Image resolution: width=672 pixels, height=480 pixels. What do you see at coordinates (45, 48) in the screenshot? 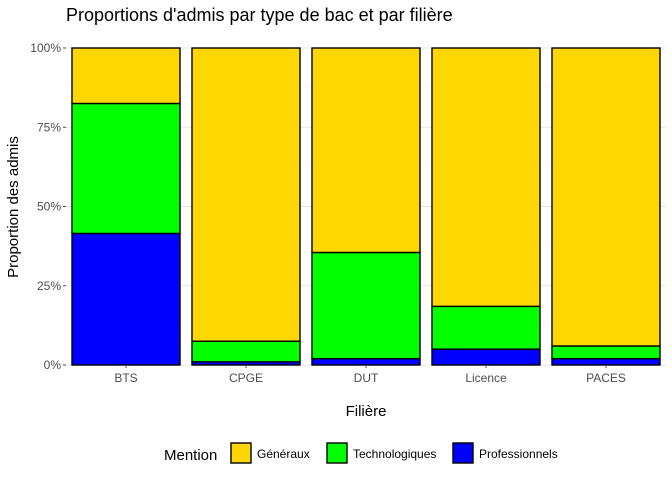
I see `y-tick-label: 100%` at bounding box center [45, 48].